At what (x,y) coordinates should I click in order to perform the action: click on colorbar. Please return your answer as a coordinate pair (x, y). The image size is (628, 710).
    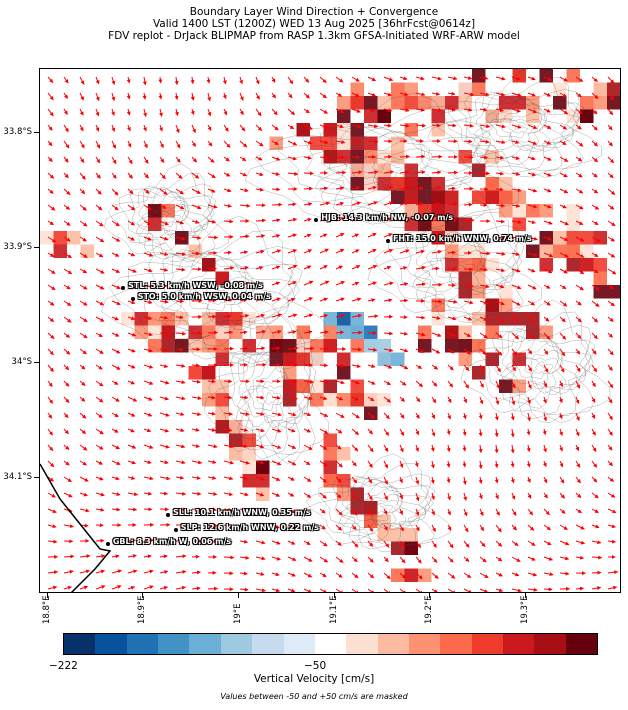
    Looking at the image, I should click on (330, 644).